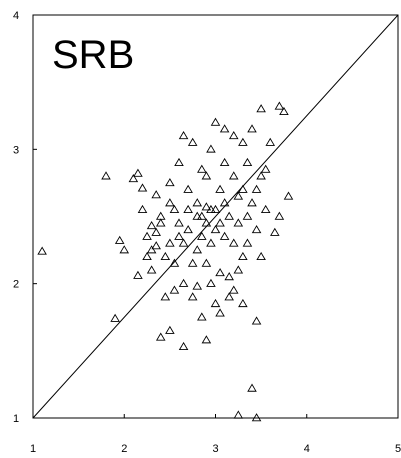 The image size is (401, 458). What do you see at coordinates (16, 16) in the screenshot?
I see `y-tick-label: 4` at bounding box center [16, 16].